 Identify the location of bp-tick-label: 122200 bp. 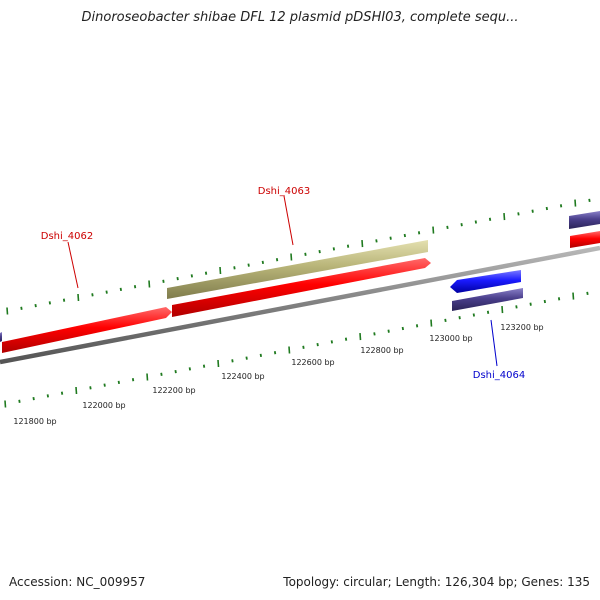
(173, 390).